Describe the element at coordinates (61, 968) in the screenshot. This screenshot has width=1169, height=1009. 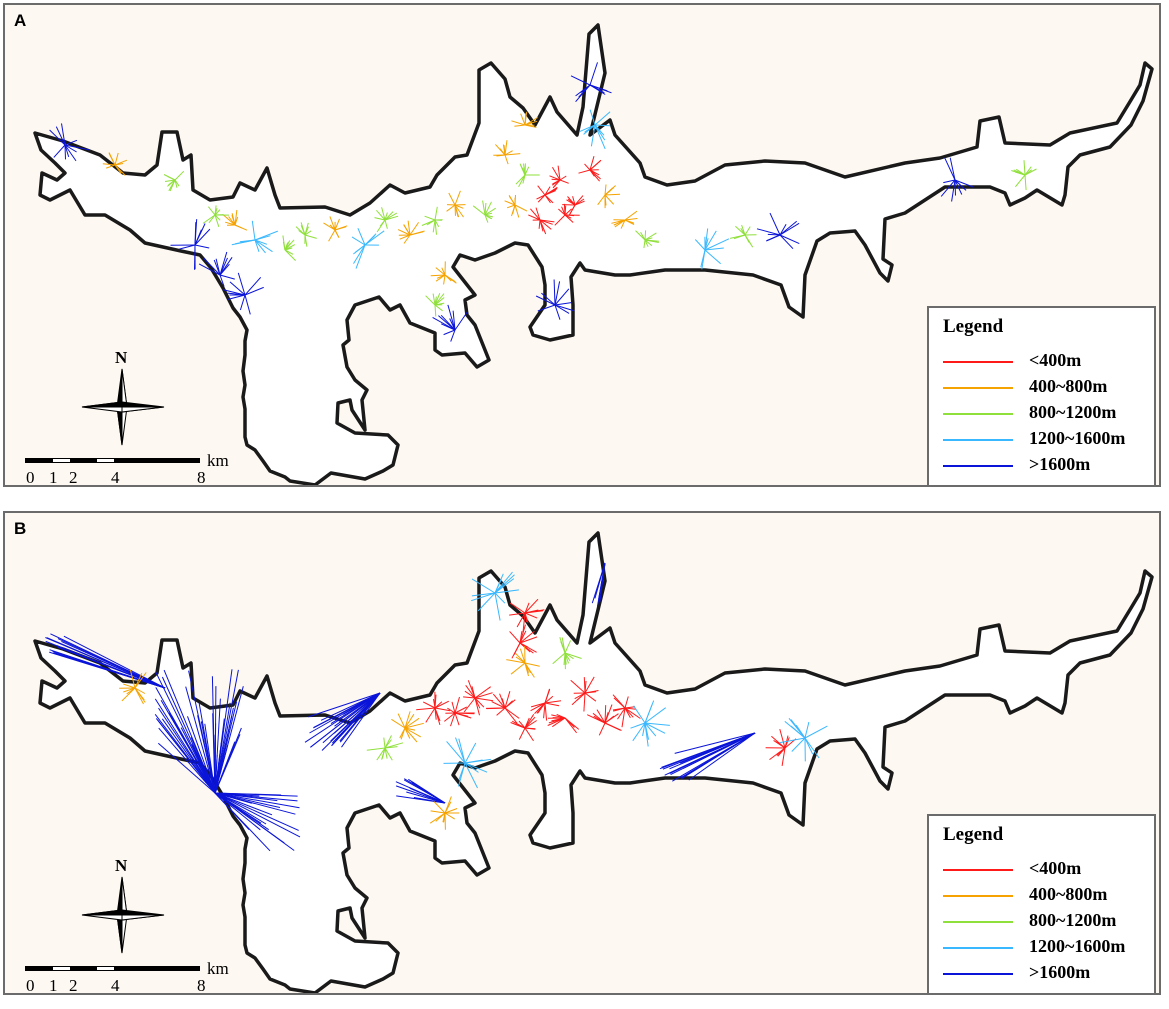
I see `scale-segment` at that location.